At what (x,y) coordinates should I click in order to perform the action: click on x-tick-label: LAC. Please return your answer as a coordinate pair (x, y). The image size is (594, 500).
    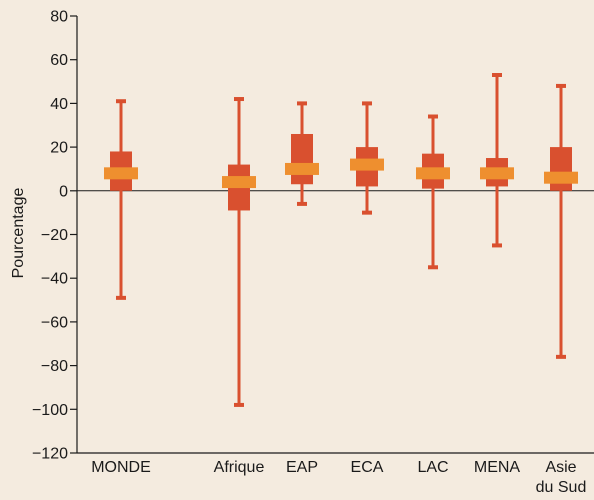
    Looking at the image, I should click on (432, 467).